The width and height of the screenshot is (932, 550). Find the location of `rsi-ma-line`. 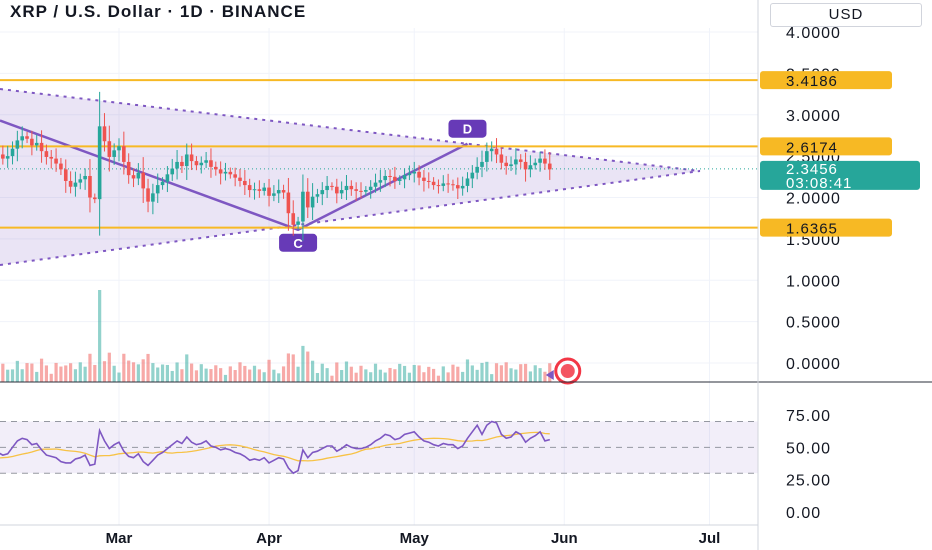

rsi-ma-line is located at coordinates (275, 446).